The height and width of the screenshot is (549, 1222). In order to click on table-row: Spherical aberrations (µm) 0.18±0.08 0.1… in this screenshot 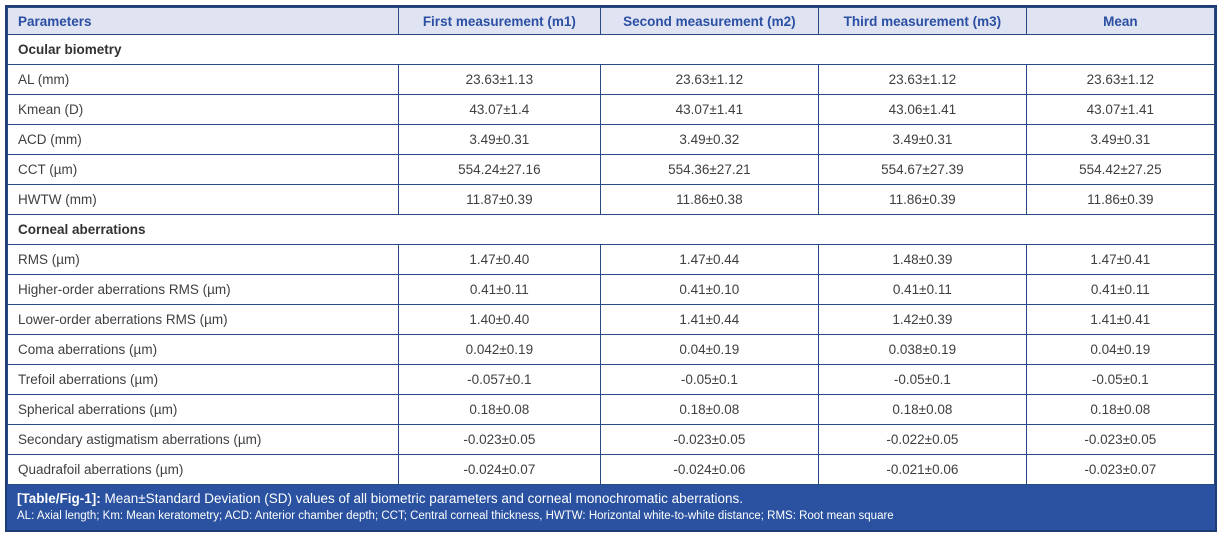, I will do `click(611, 409)`.